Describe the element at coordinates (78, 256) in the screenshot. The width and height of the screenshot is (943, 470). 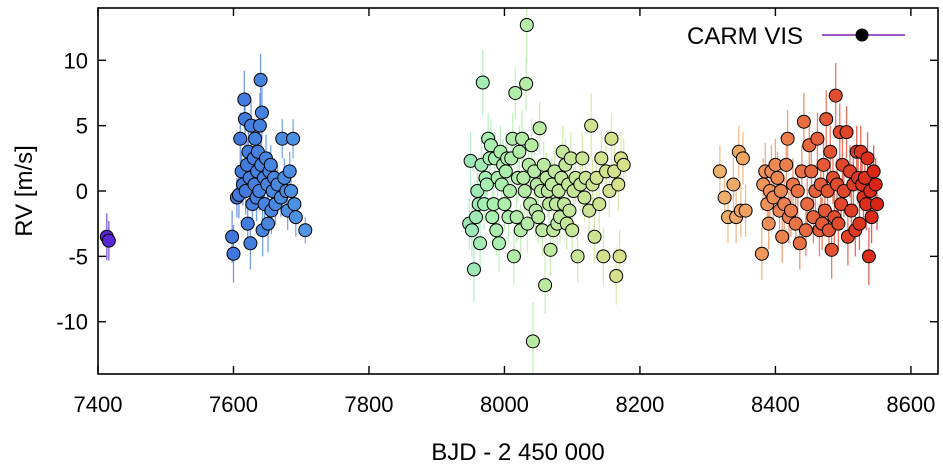
I see `y-tick-label: -5` at that location.